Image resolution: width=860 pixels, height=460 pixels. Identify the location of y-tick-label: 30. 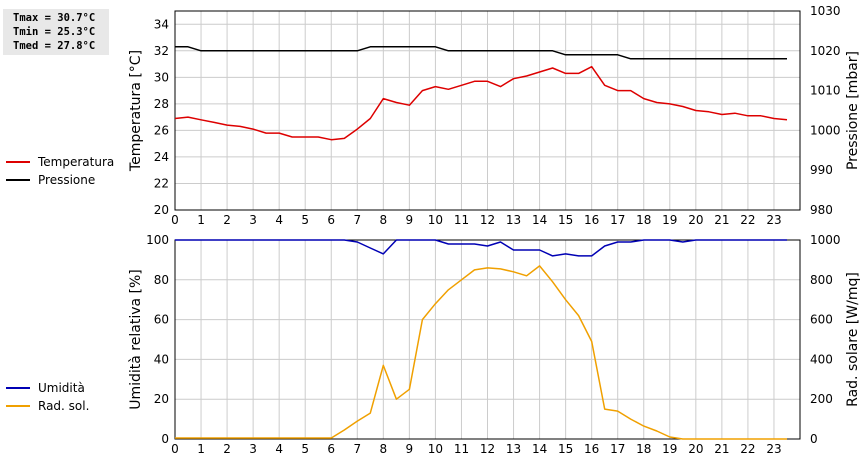
(161, 77).